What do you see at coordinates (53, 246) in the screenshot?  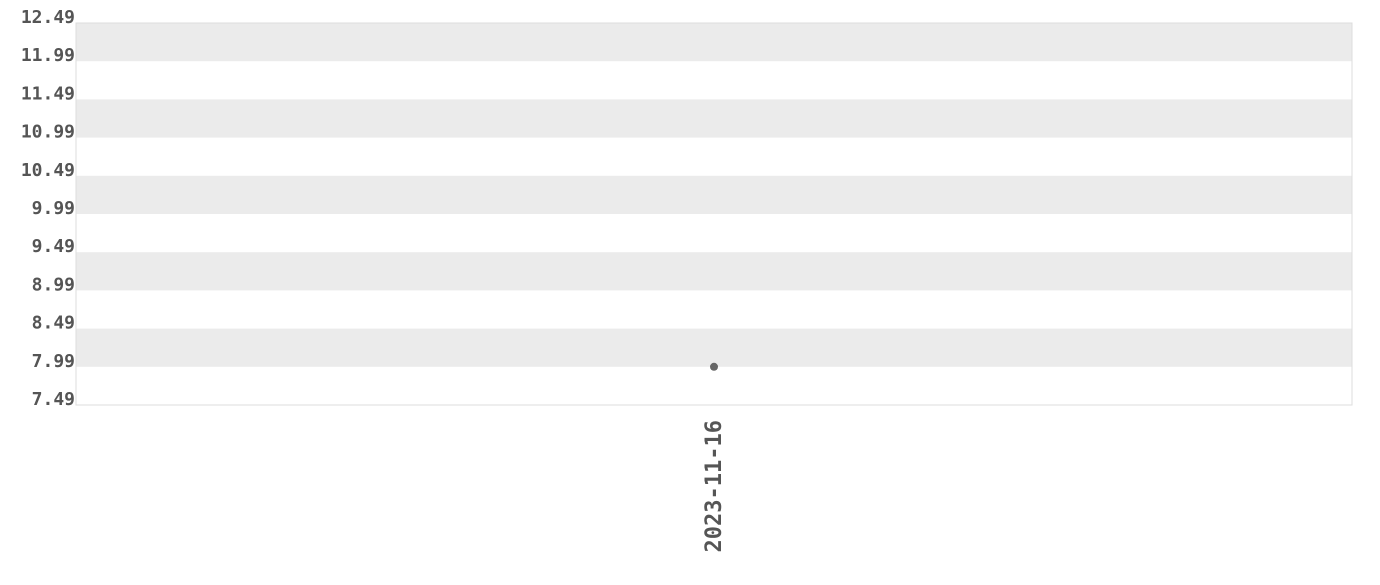 I see `y-tick-label: 9.49` at bounding box center [53, 246].